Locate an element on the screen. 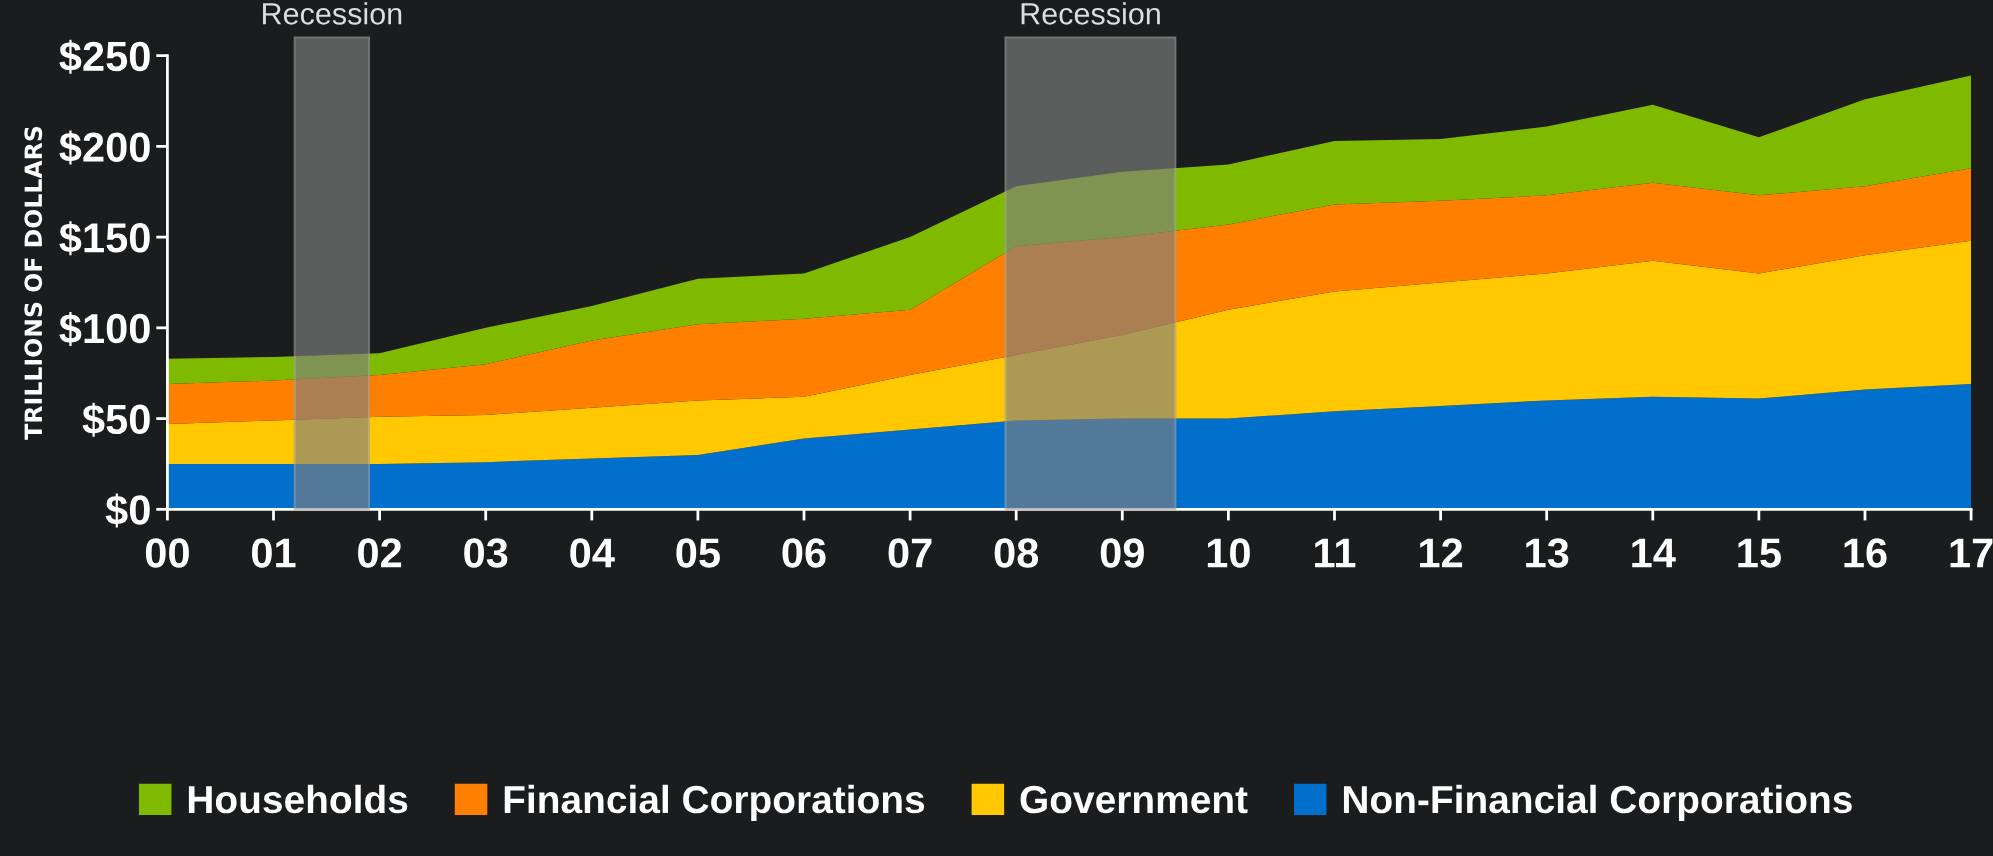  x-tick-label: 07 is located at coordinates (910, 553).